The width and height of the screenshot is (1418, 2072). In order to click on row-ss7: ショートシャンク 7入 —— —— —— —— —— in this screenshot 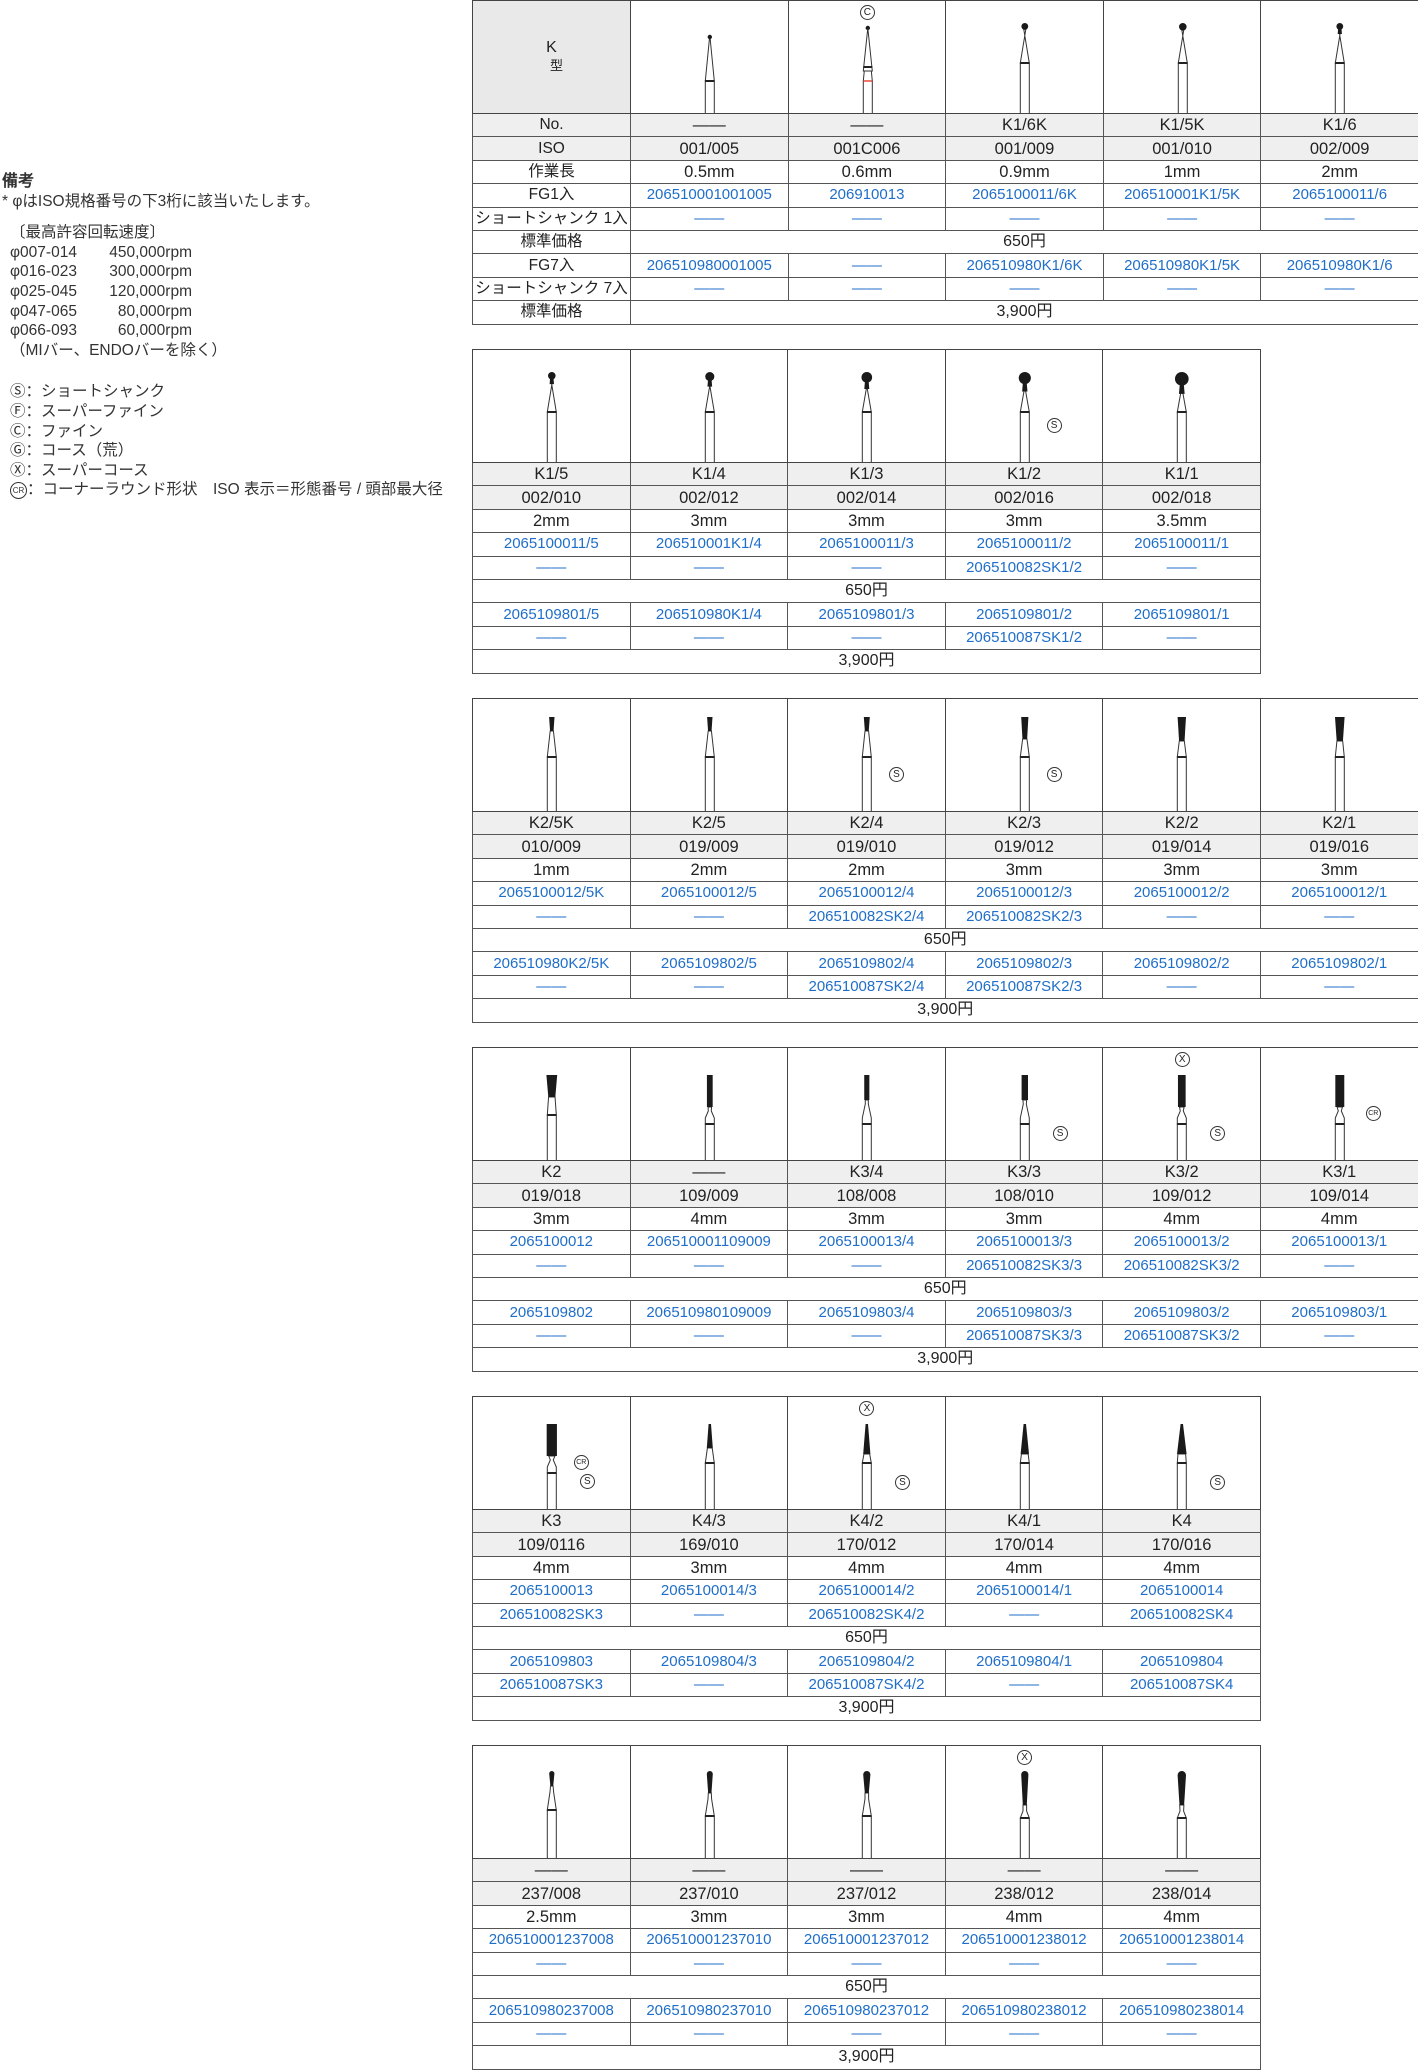, I will do `click(945, 289)`.